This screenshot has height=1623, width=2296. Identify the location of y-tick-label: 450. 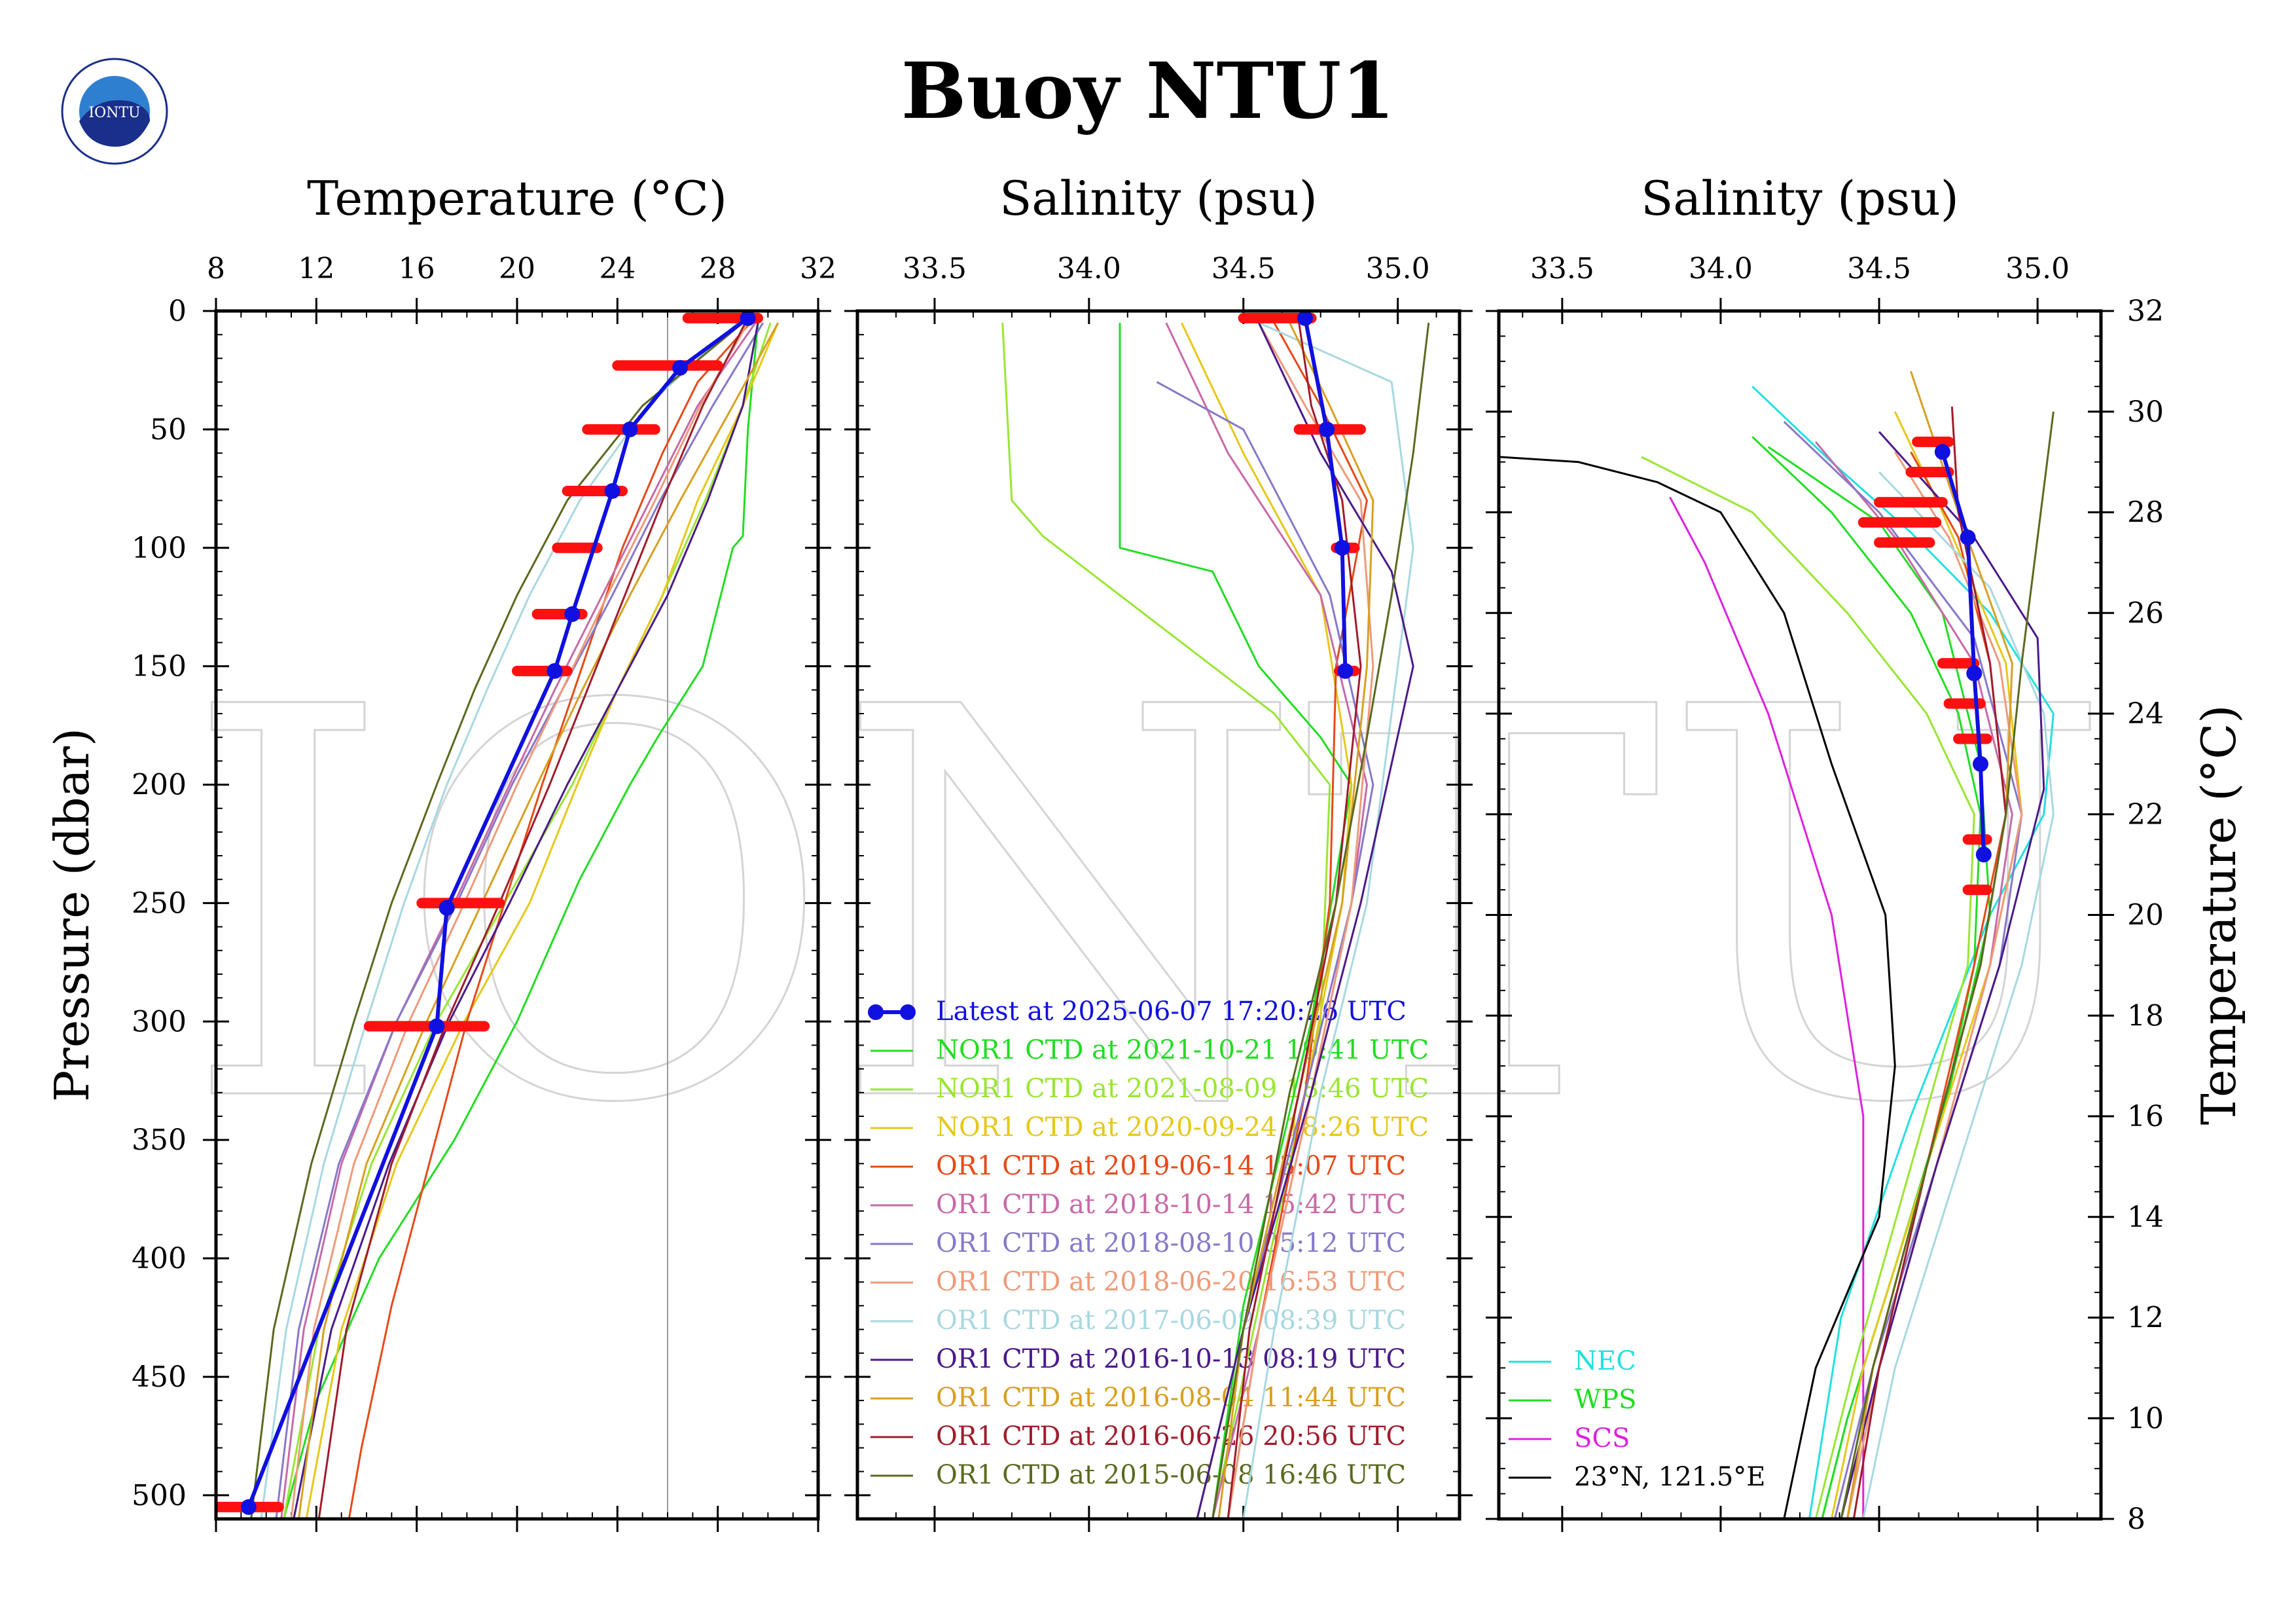
(159, 1377).